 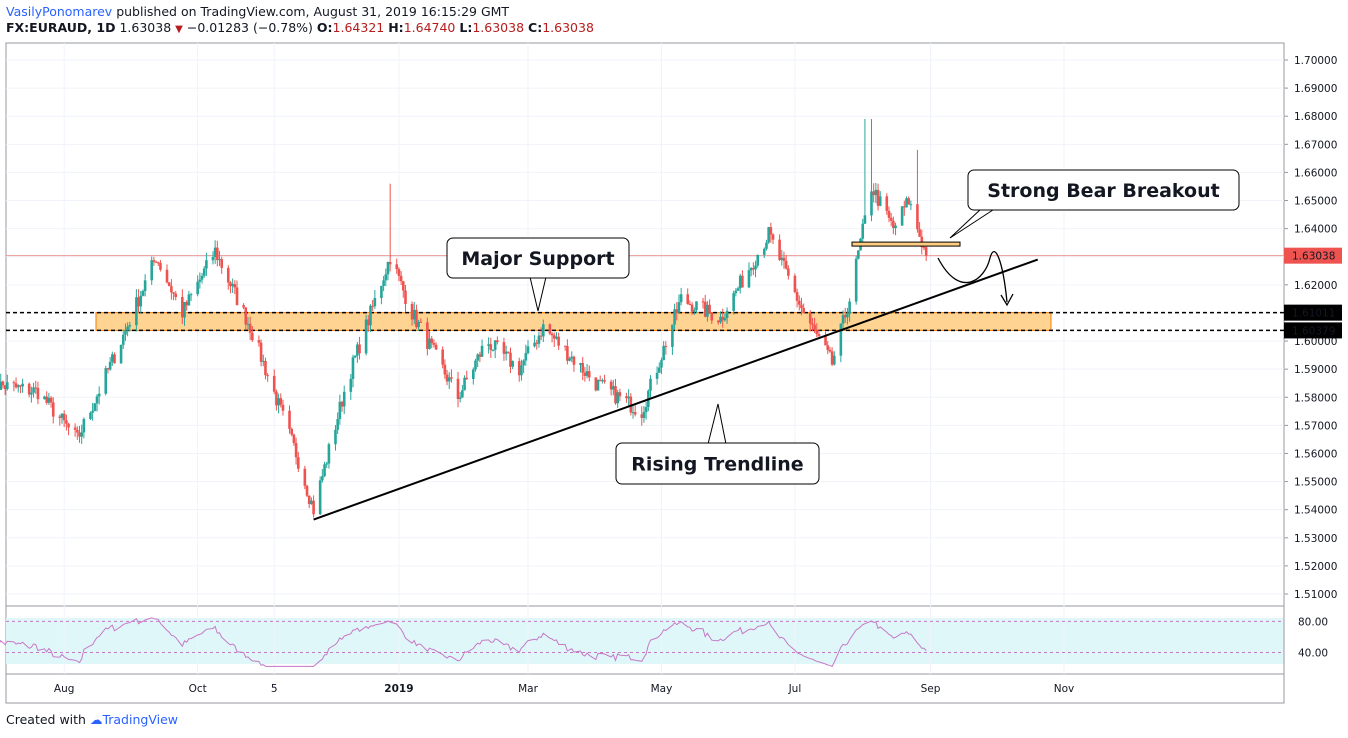 What do you see at coordinates (398, 689) in the screenshot?
I see `x-tick-label: 2019` at bounding box center [398, 689].